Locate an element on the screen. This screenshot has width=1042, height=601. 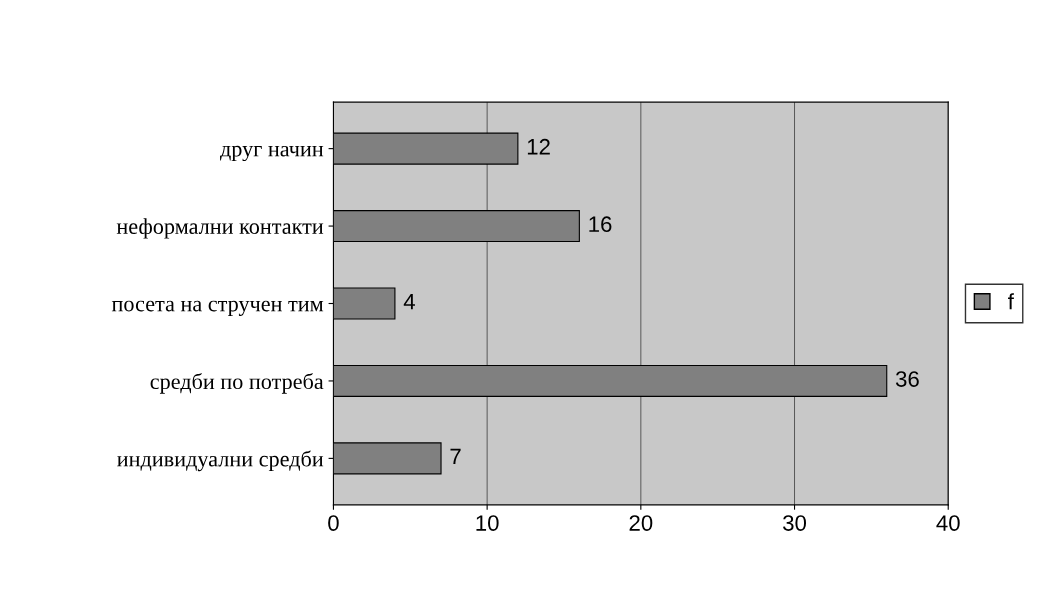
x-tick-label: 0 is located at coordinates (333, 523).